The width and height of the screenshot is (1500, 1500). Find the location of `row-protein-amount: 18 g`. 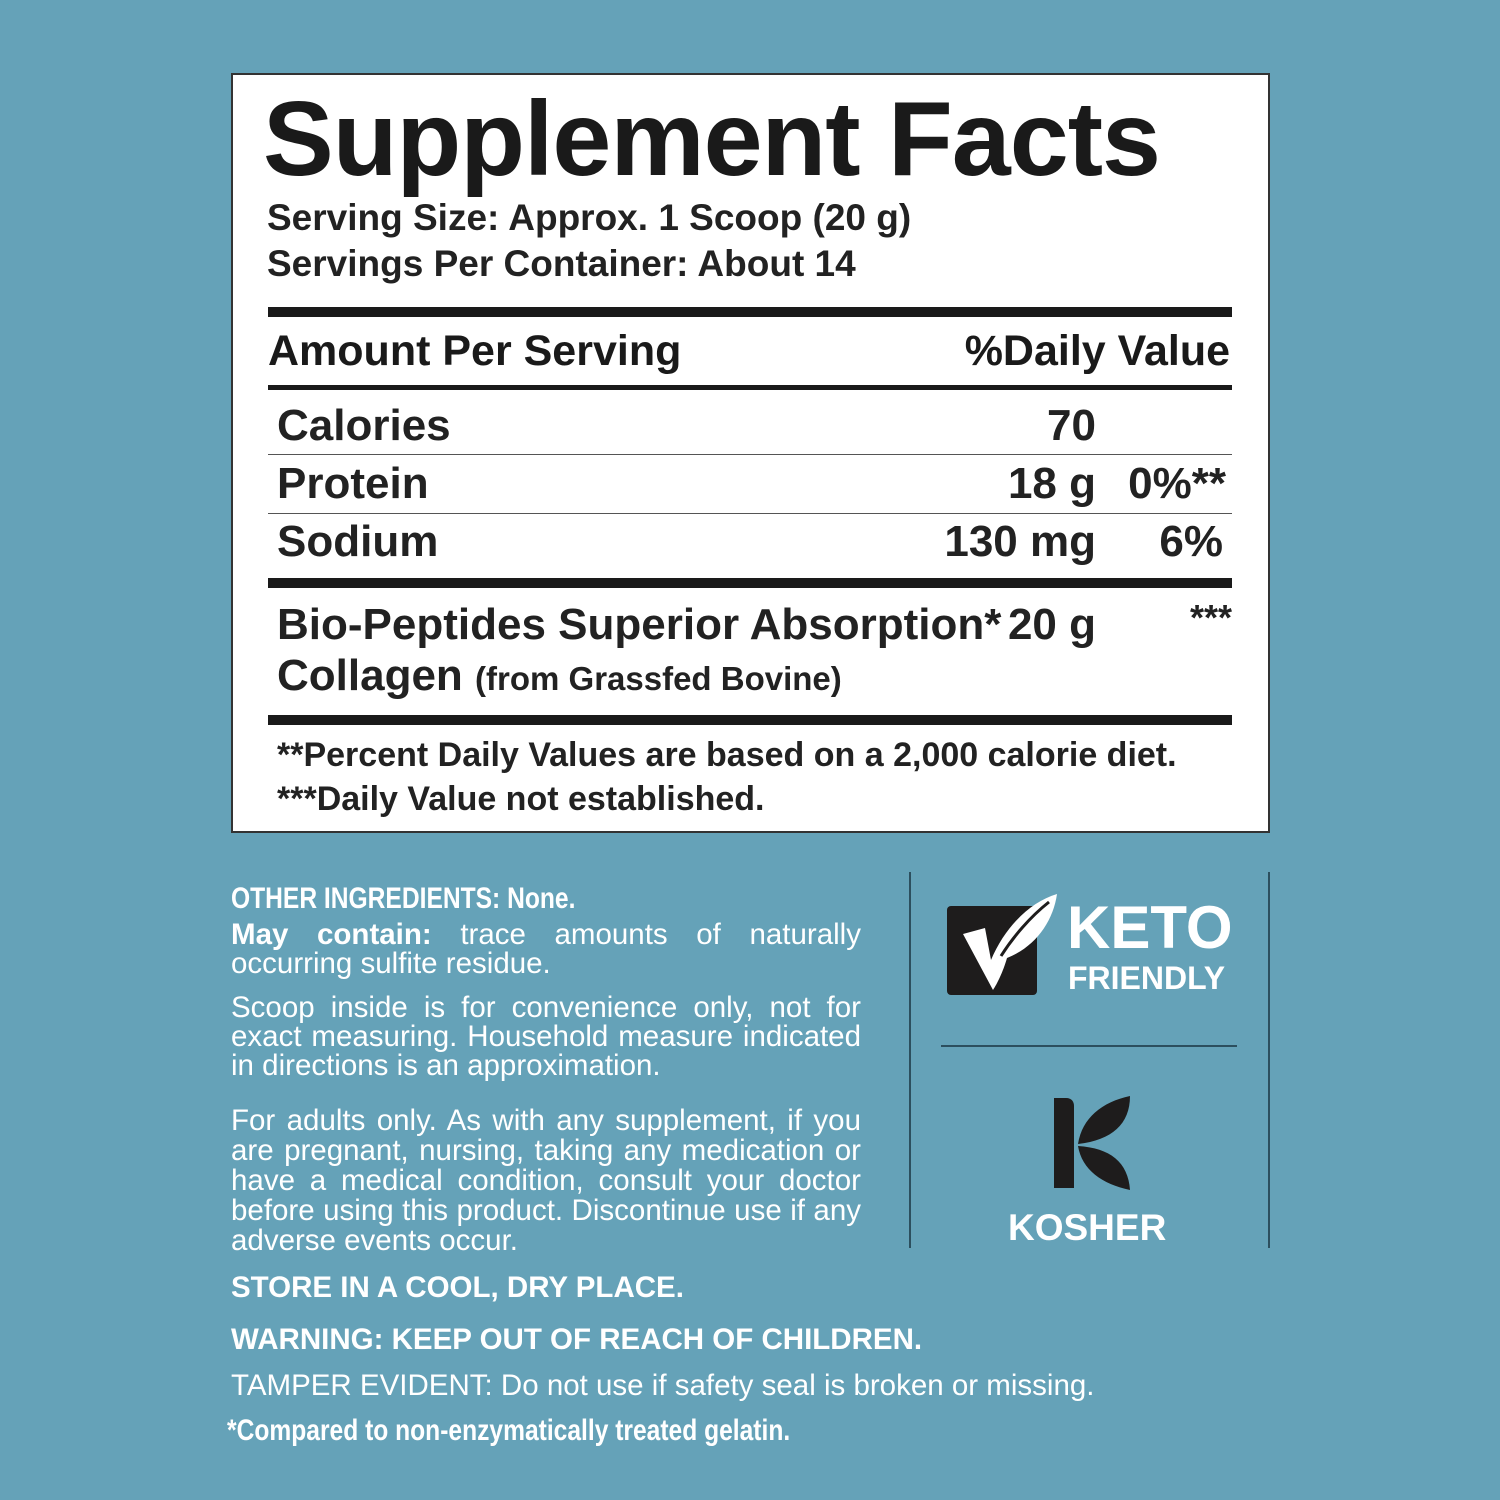

row-protein-amount: 18 g is located at coordinates (1051, 483).